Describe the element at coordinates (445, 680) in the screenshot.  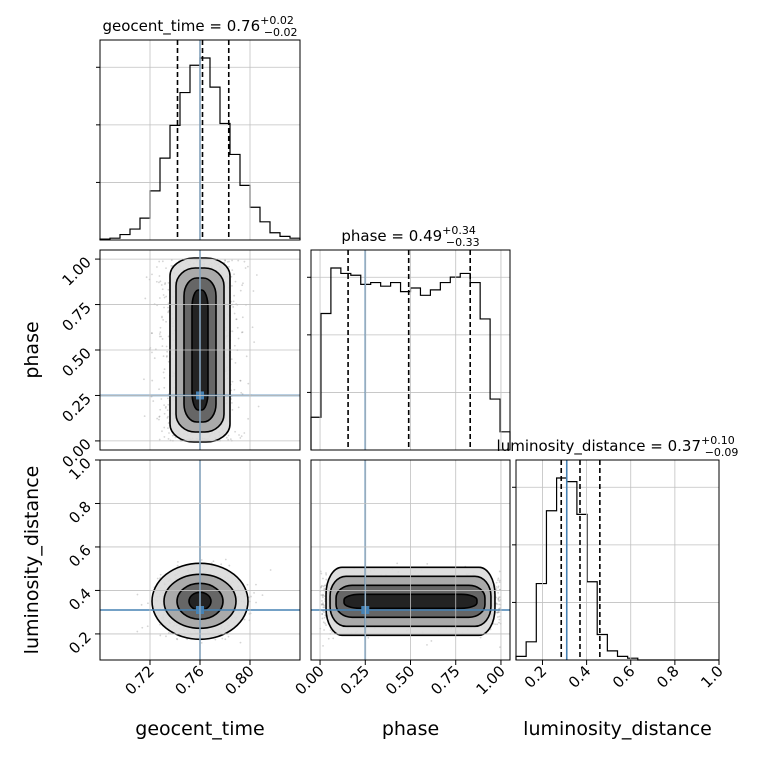
I see `x-tick-label: 0.75` at that location.